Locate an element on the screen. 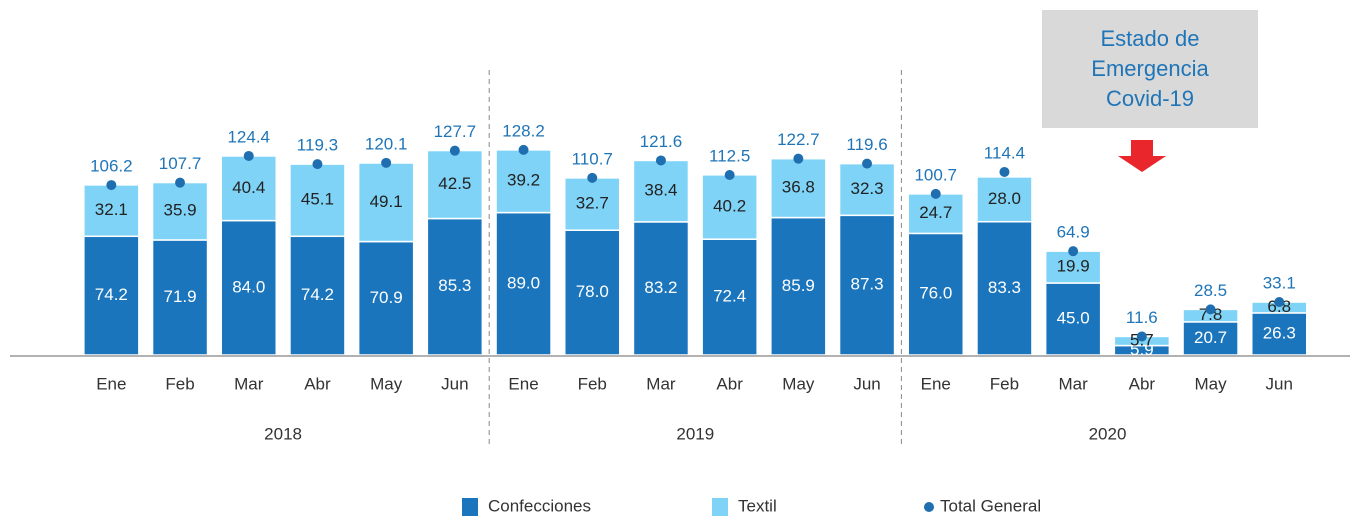 Image resolution: width=1352 pixels, height=518 pixels. legend-label: Total General is located at coordinates (990, 505).